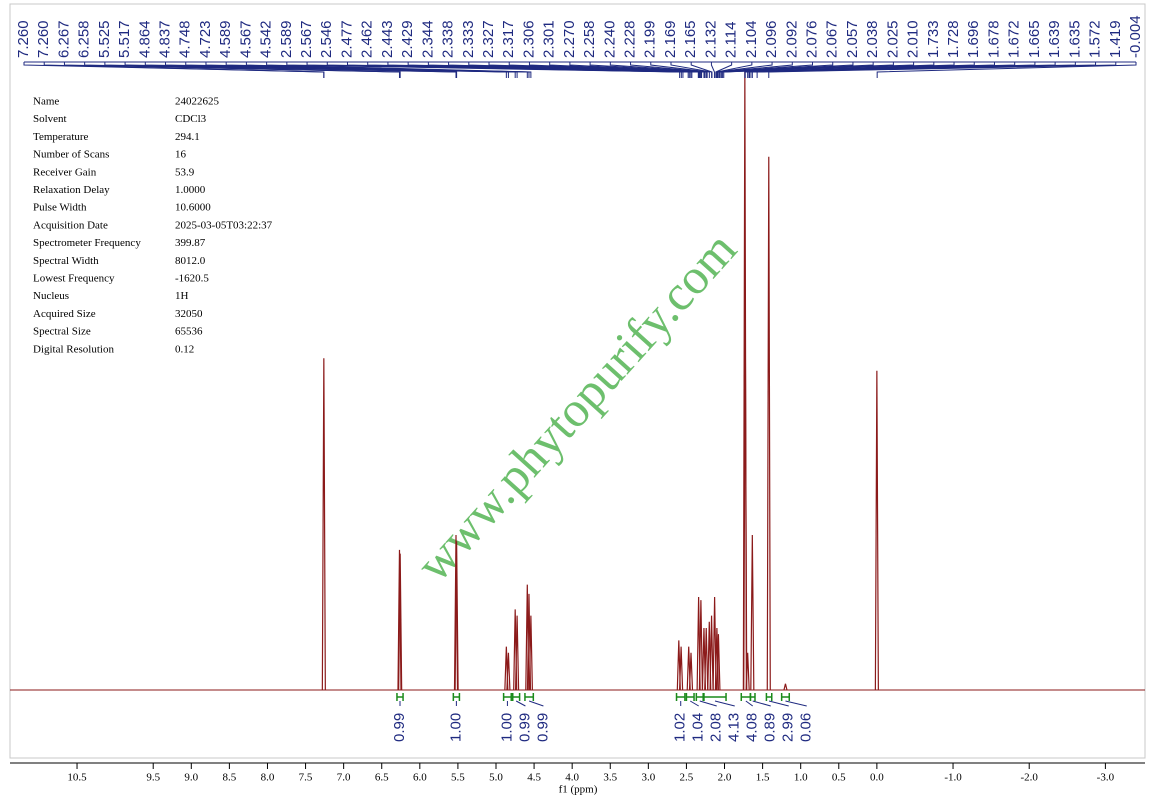 The image size is (1155, 800). I want to click on peak-label: 2.169, so click(670, 39).